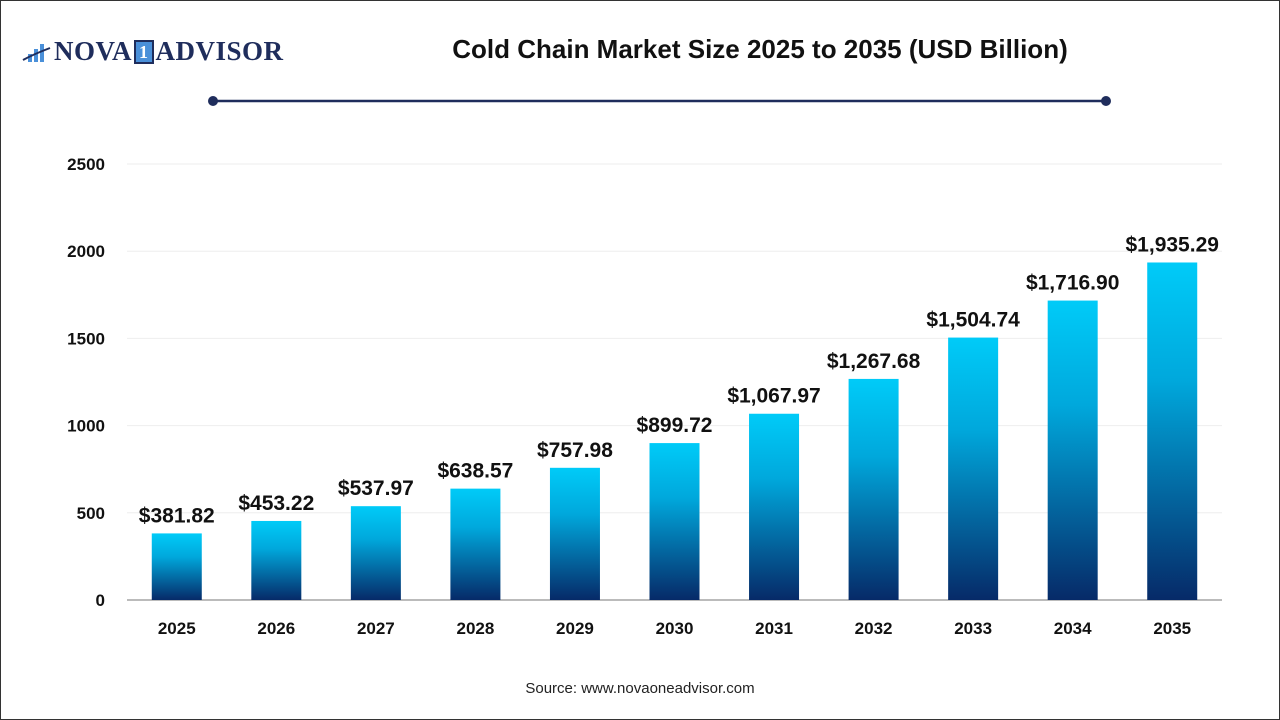 The width and height of the screenshot is (1280, 720). I want to click on x-tick-label: 2031, so click(774, 628).